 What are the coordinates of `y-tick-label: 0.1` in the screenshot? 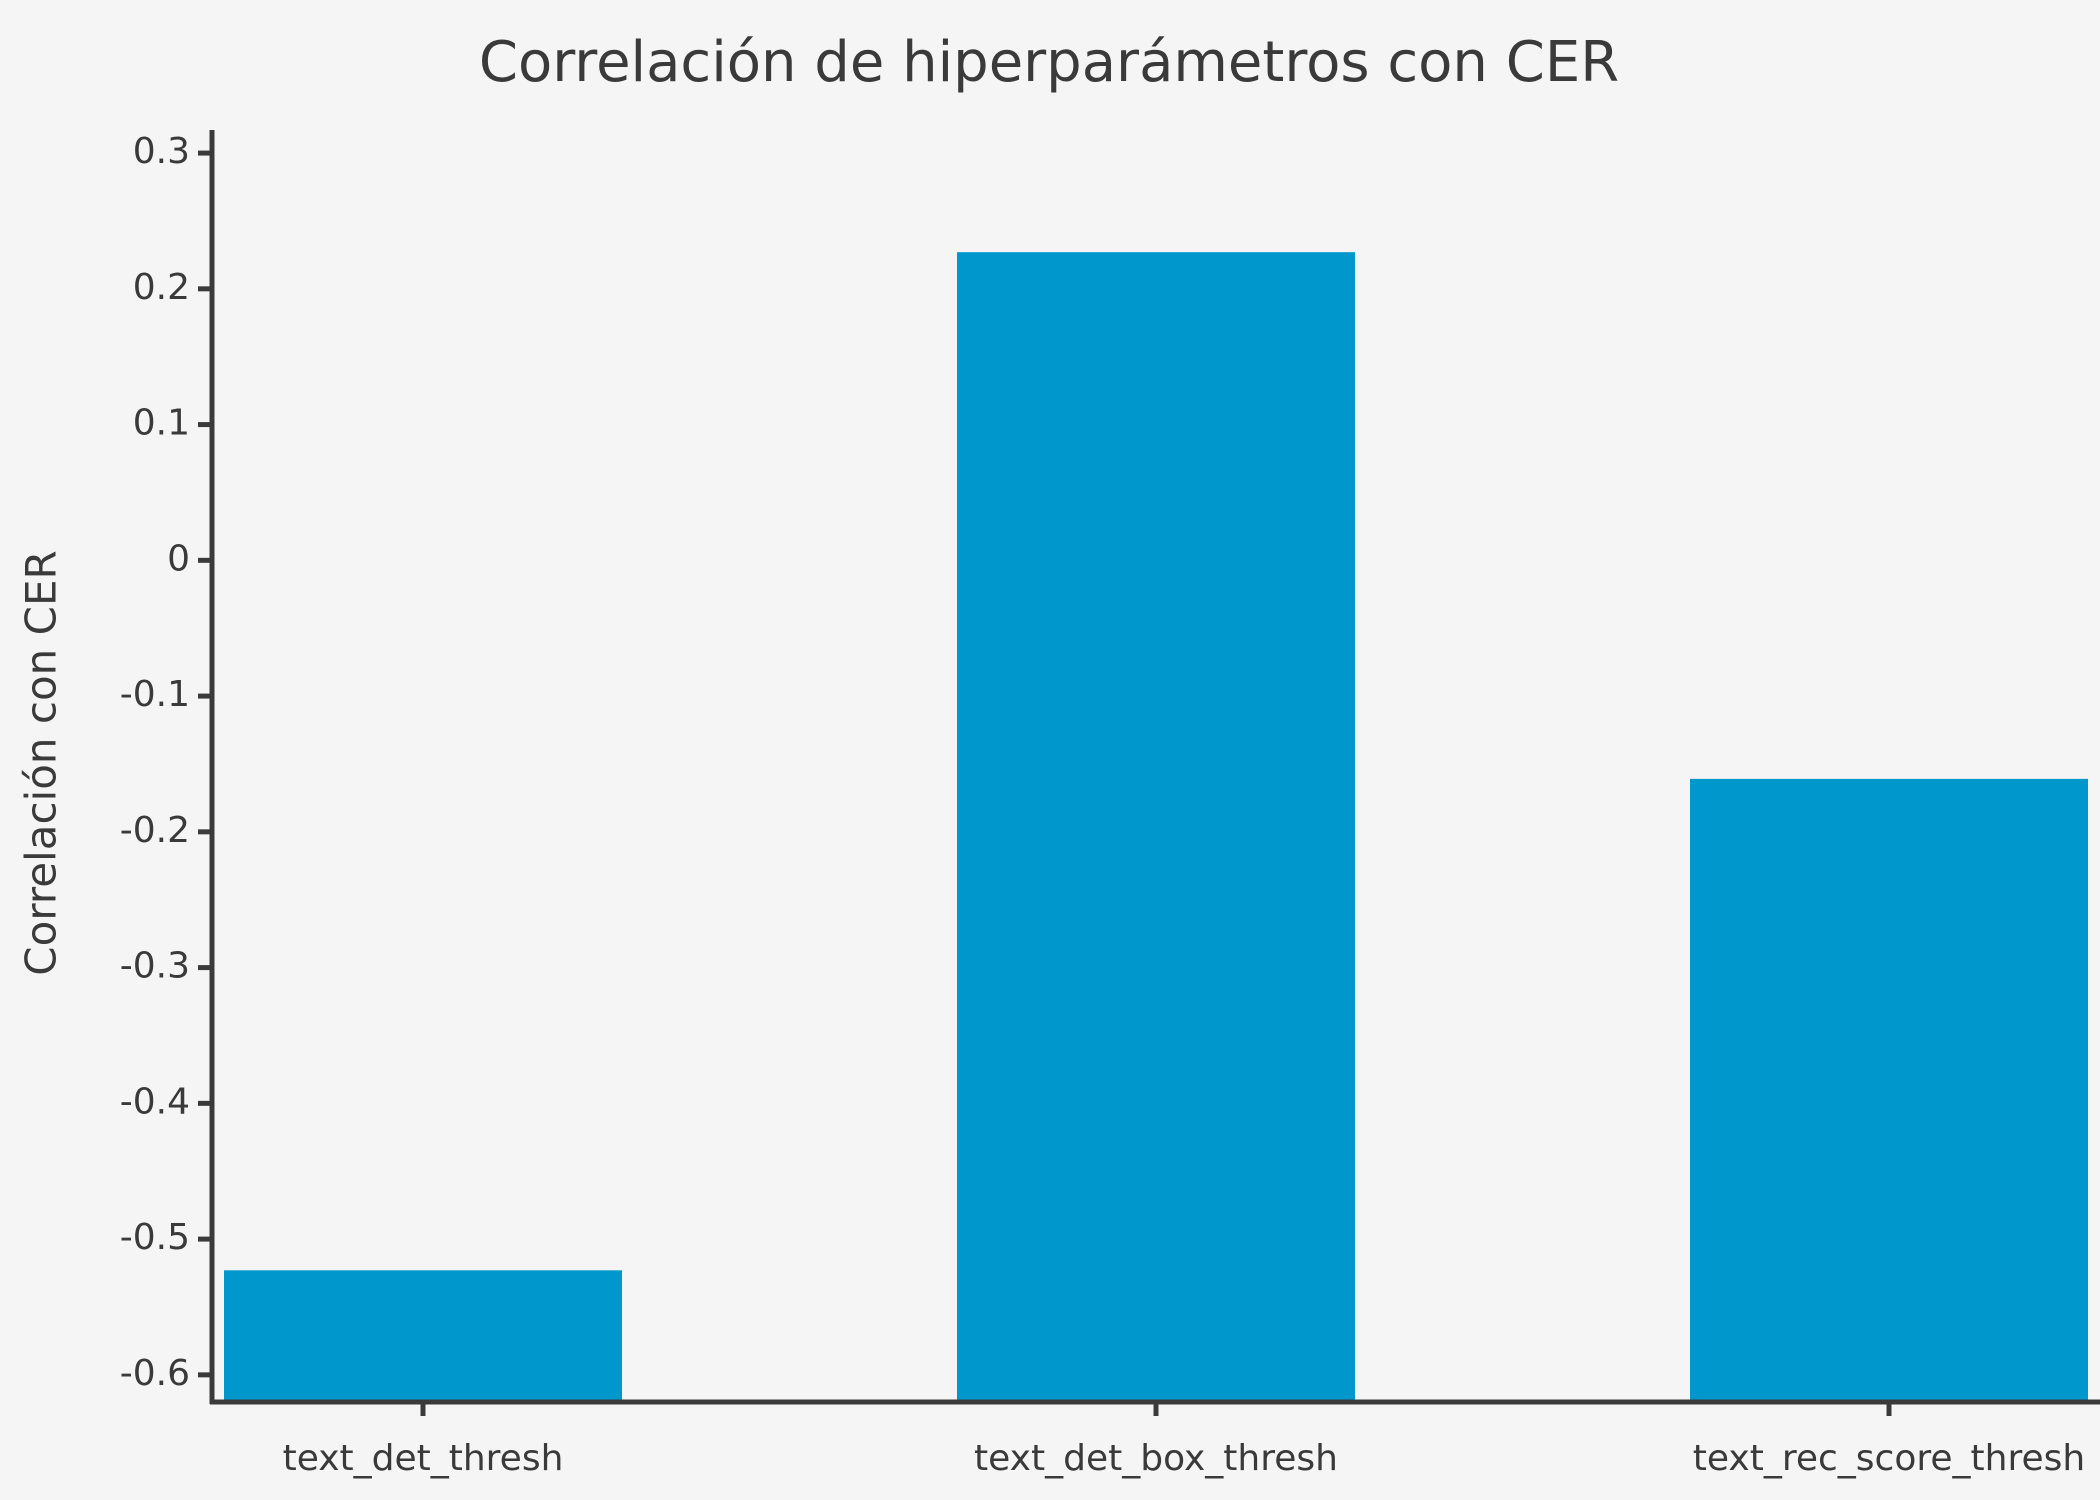 It's located at (161, 423).